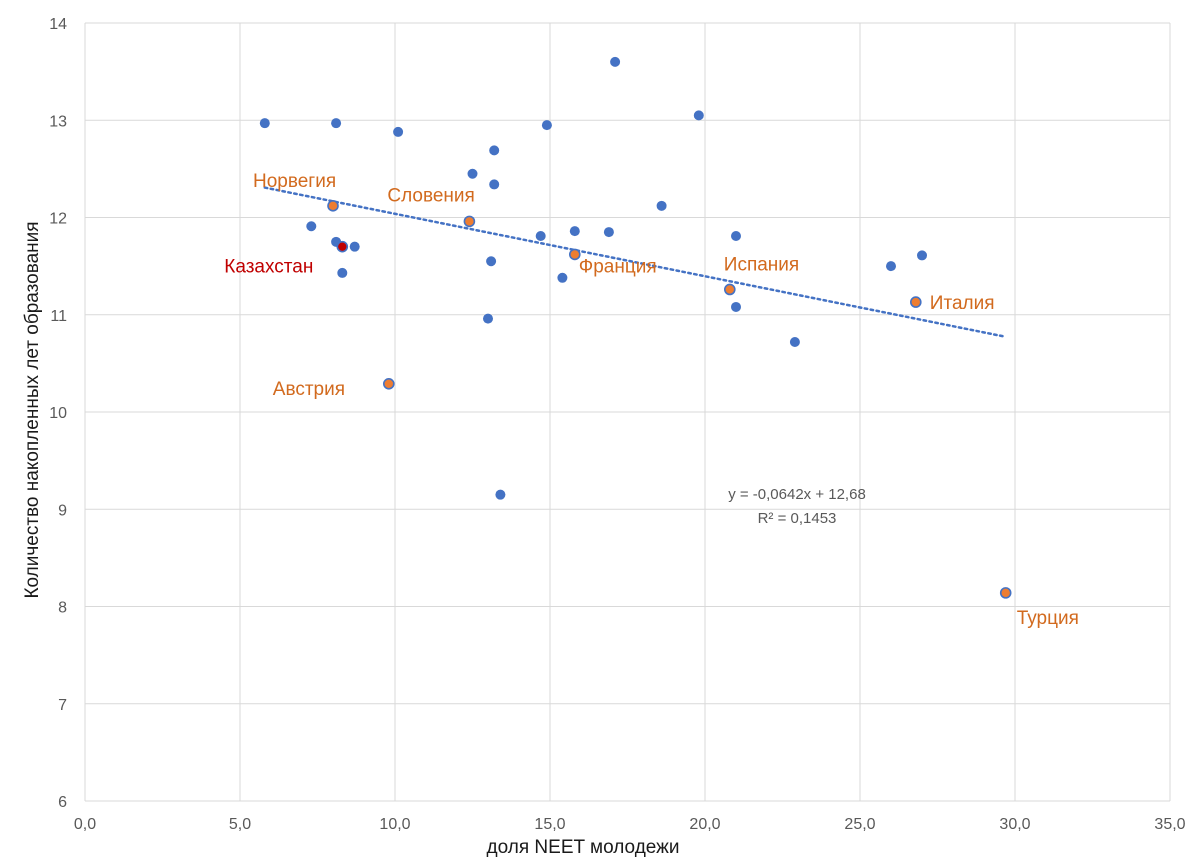 This screenshot has width=1192, height=861. I want to click on x-tick-label: 25,0, so click(859, 824).